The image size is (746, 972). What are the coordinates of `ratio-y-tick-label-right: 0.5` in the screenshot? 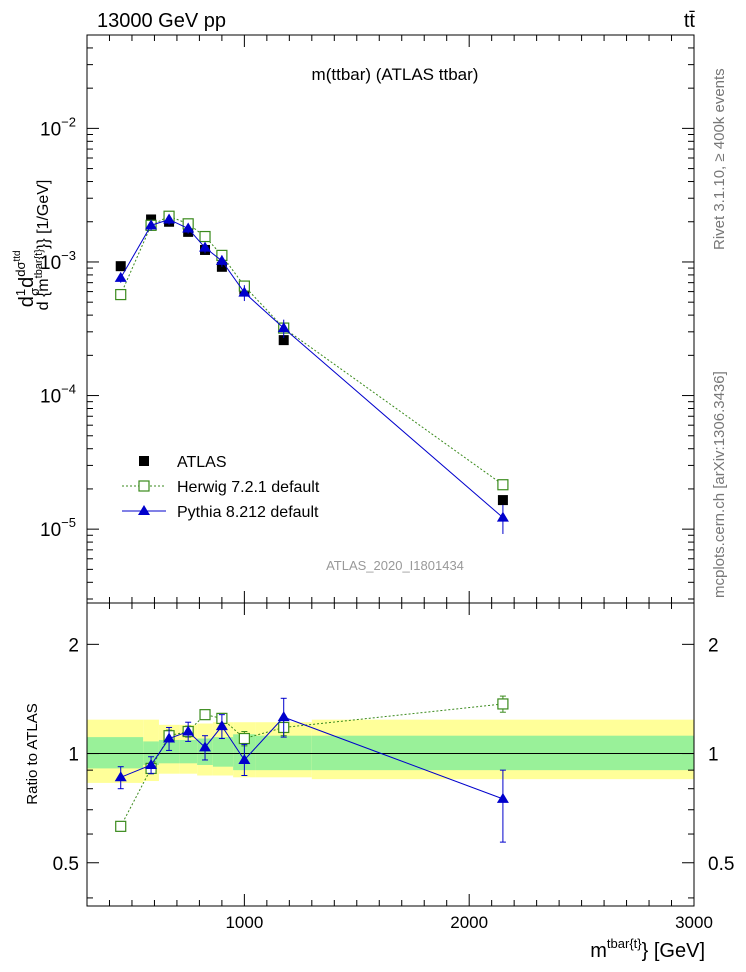 It's located at (721, 864).